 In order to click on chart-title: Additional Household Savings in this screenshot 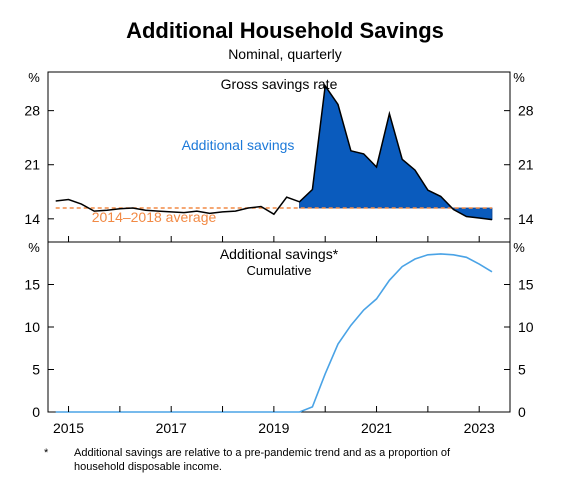, I will do `click(285, 30)`.